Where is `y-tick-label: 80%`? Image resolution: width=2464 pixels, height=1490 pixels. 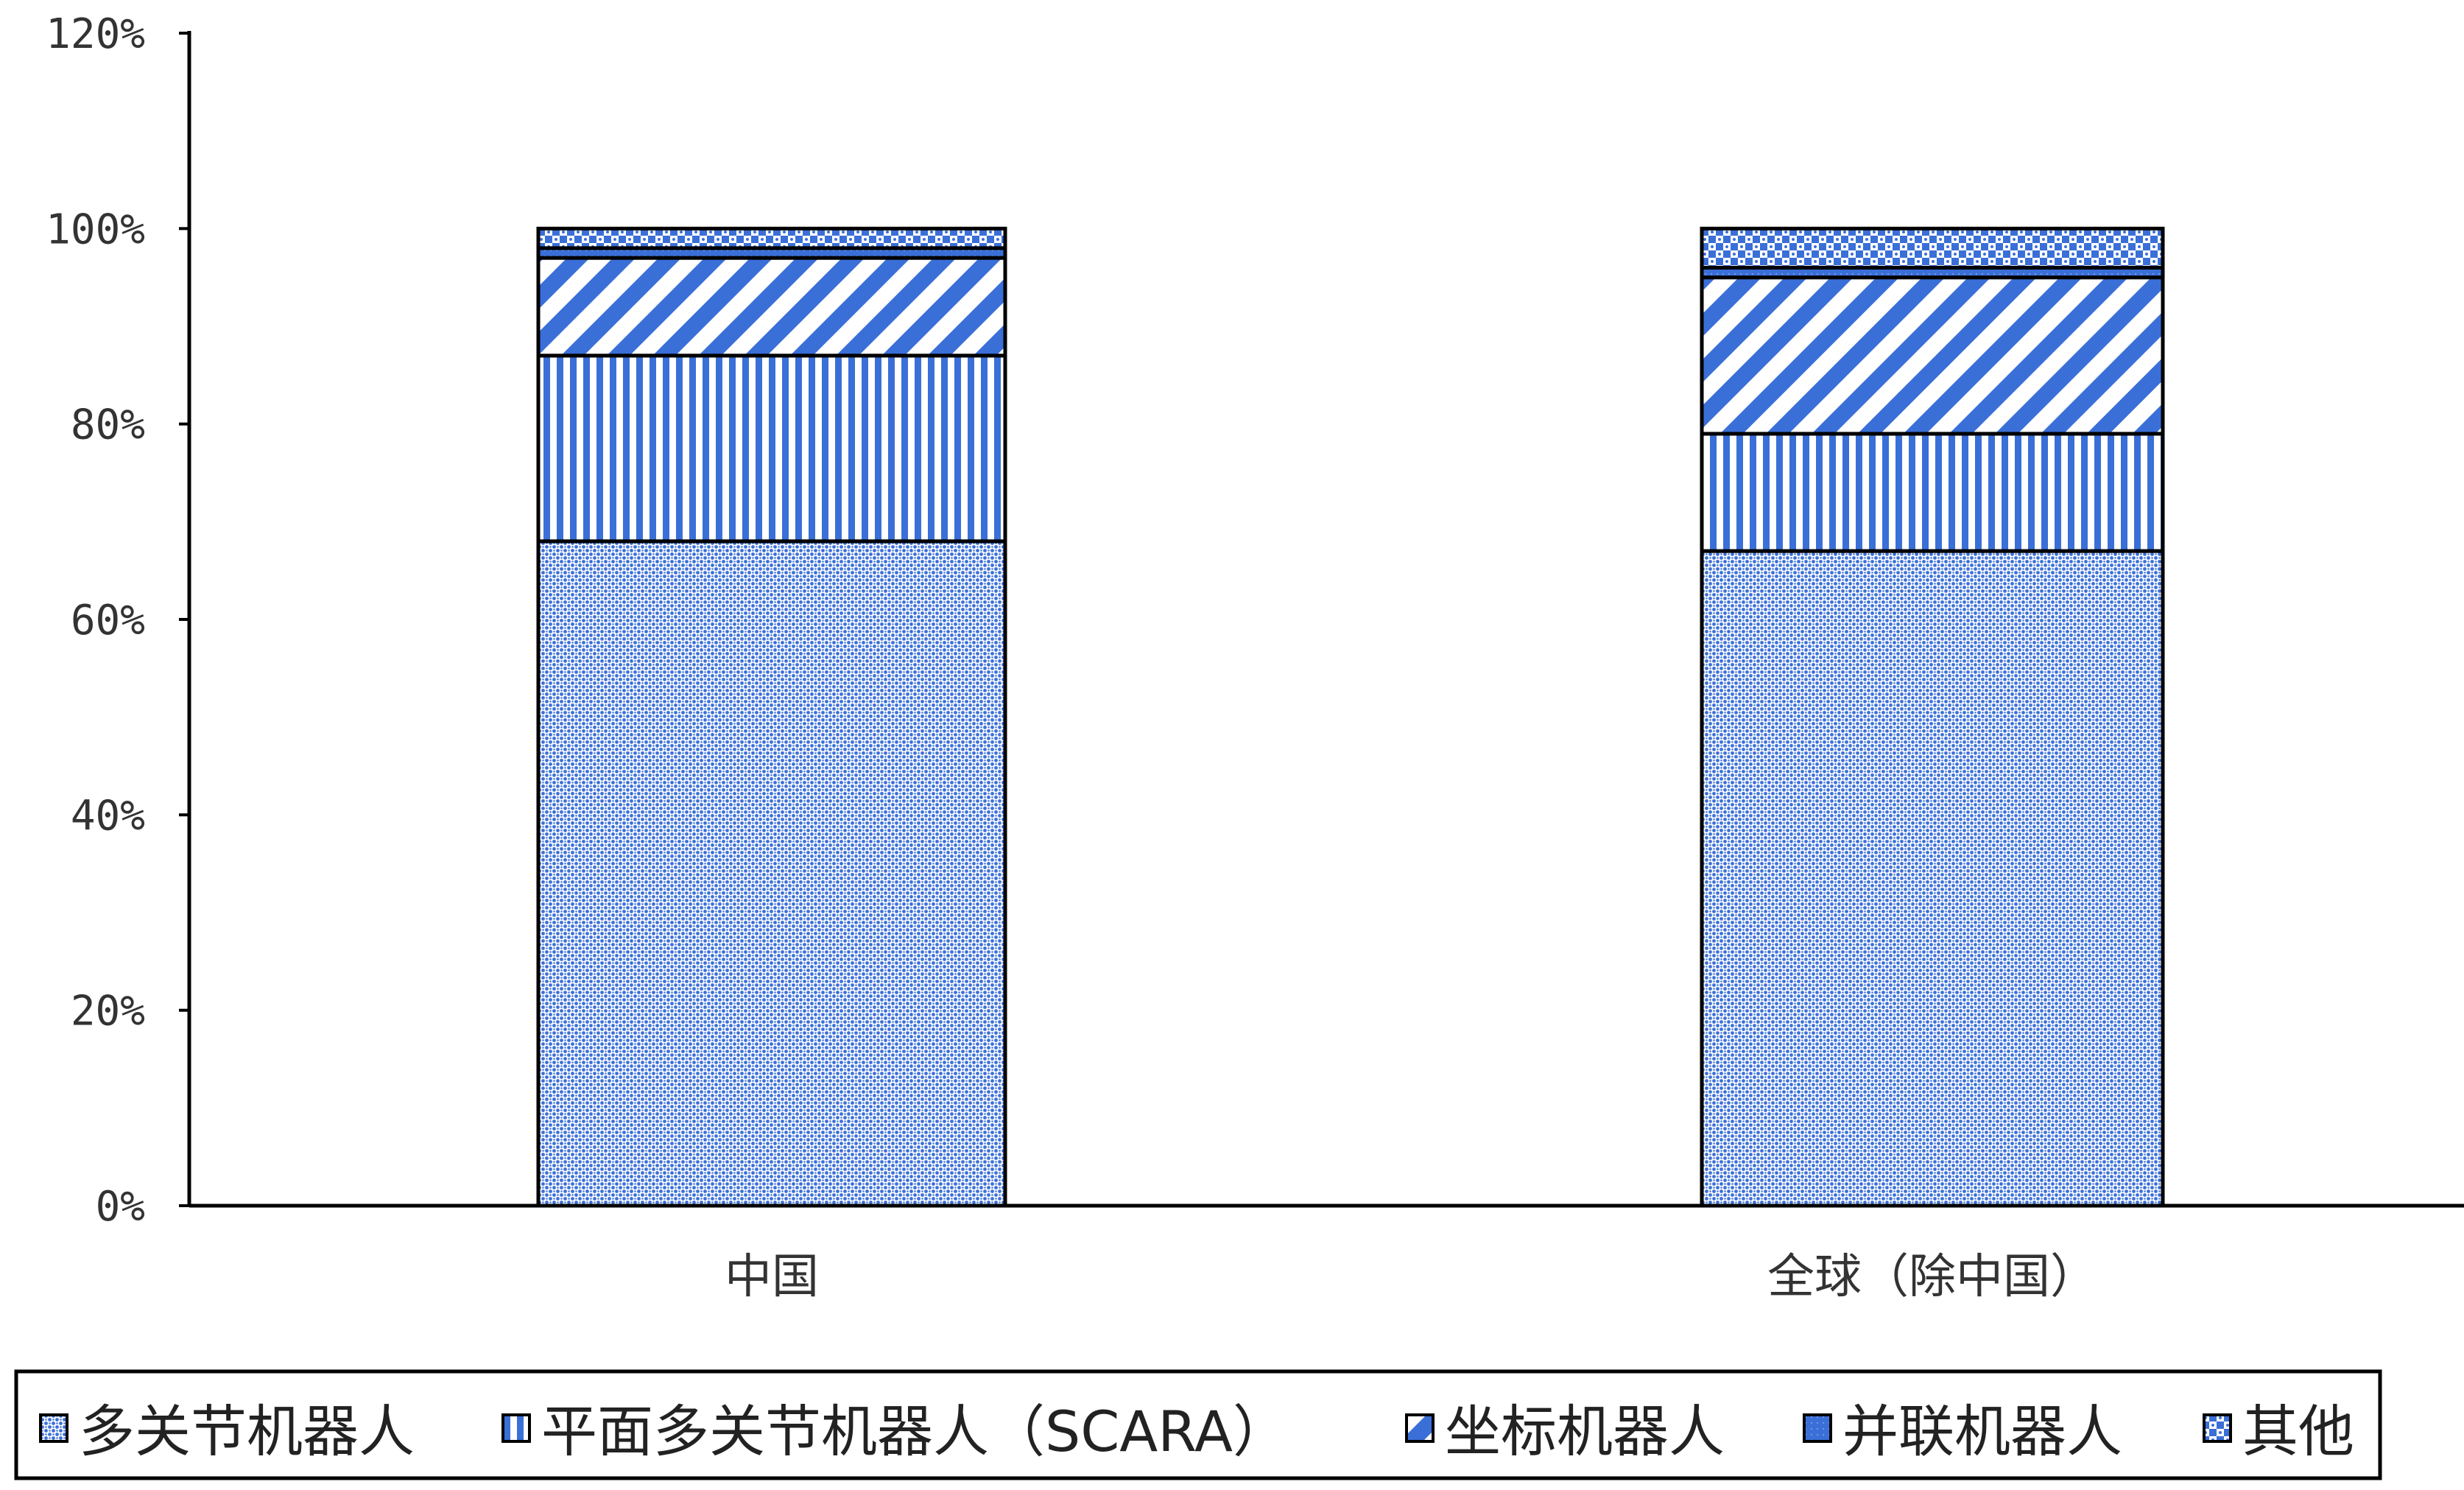 y-tick-label: 80% is located at coordinates (108, 425).